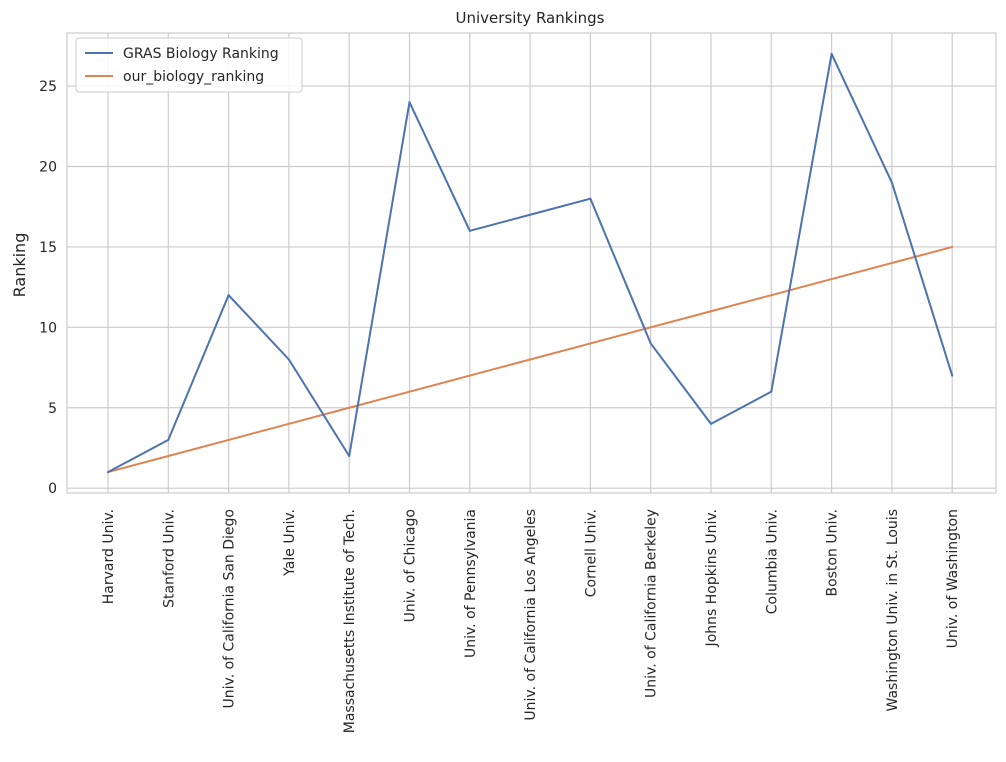  Describe the element at coordinates (712, 578) in the screenshot. I see `x-tick-label: Johns Hopkins Univ.` at that location.